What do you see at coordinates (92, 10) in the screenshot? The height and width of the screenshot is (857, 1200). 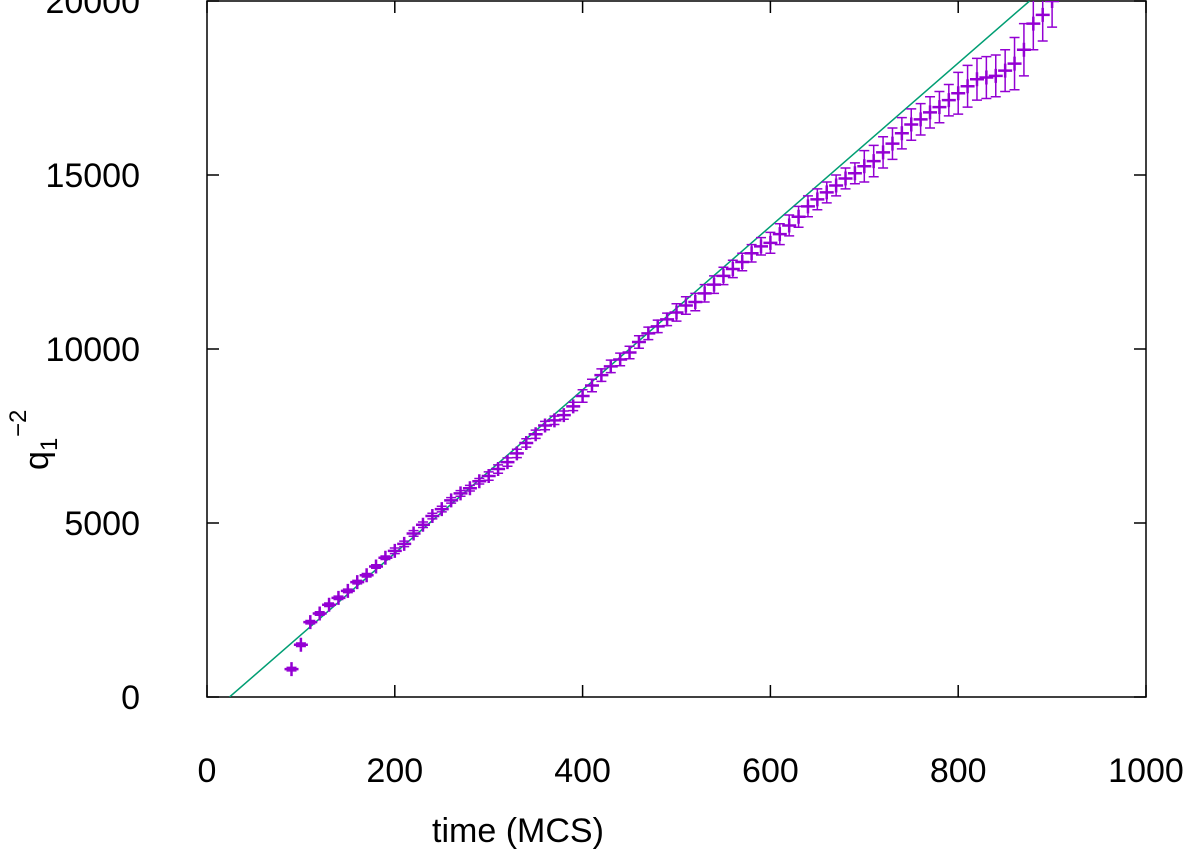 I see `y-tick-label: 20000` at bounding box center [92, 10].